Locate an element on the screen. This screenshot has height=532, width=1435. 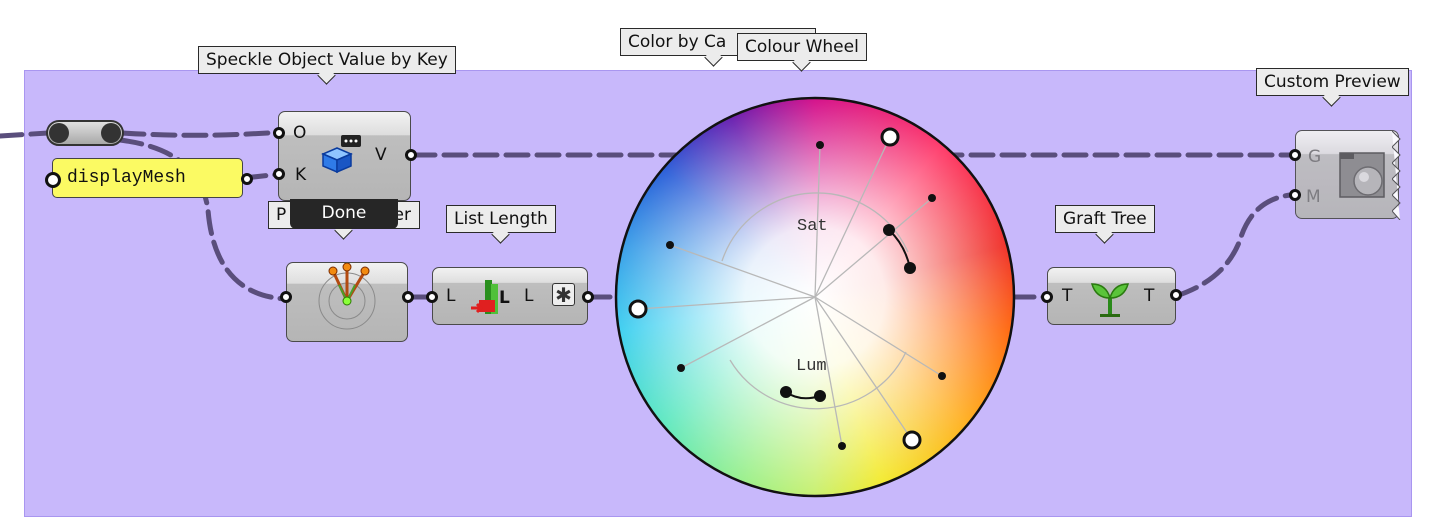
tooltip-speckle: Speckle Object Value by Key is located at coordinates (327, 65).